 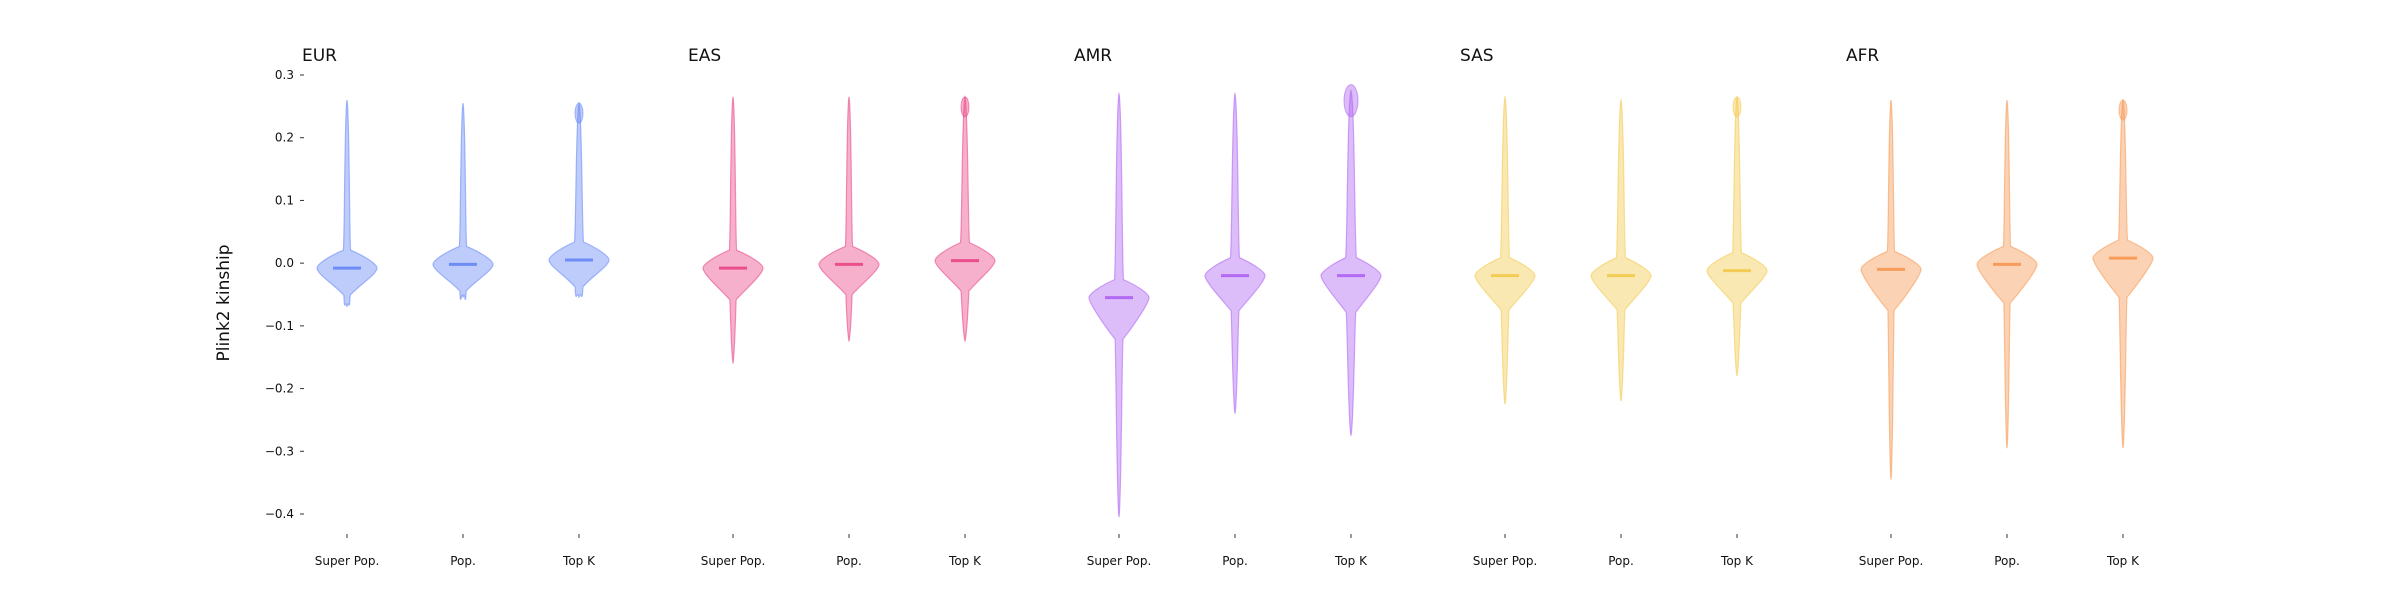 I want to click on panel-sas: SAS Super Pop. Pop. Top K, so click(x=1614, y=307).